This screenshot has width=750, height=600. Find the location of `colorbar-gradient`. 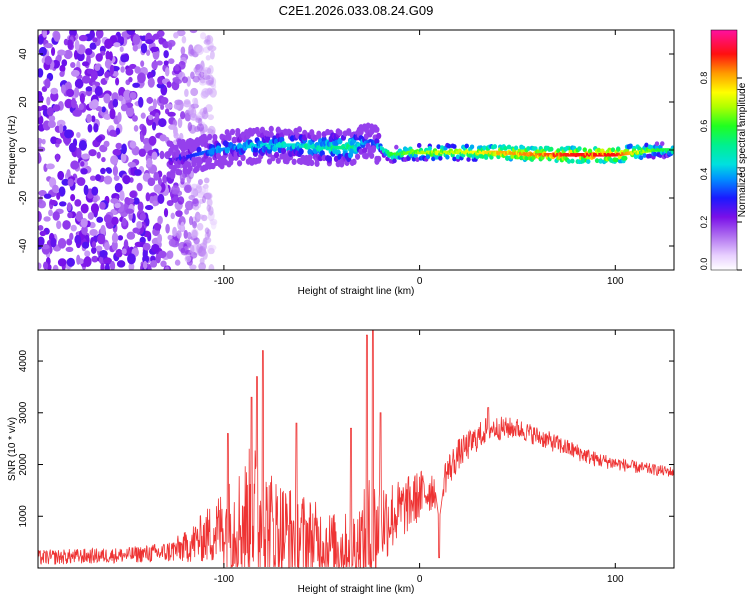

colorbar-gradient is located at coordinates (724, 150).